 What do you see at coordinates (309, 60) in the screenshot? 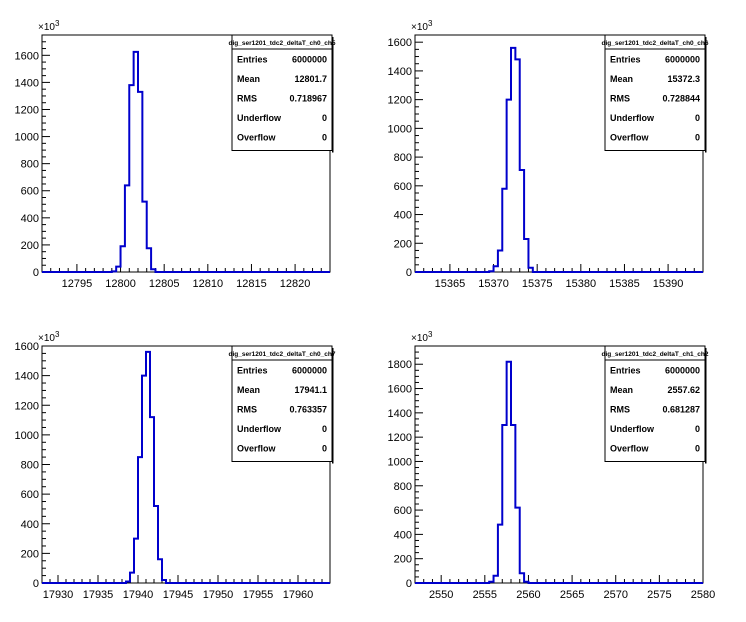
I see `stats-value: 6000000` at bounding box center [309, 60].